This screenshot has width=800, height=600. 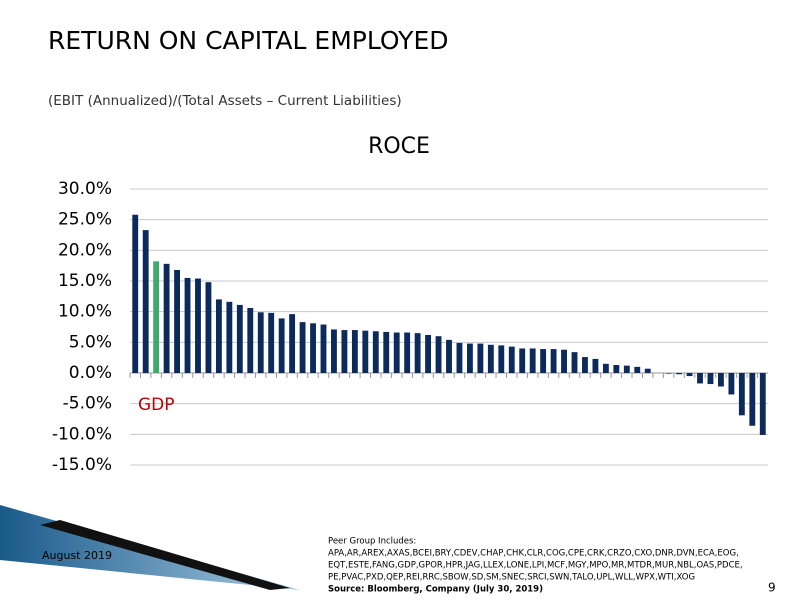 What do you see at coordinates (82, 465) in the screenshot?
I see `y-tick-label: -15.0%` at bounding box center [82, 465].